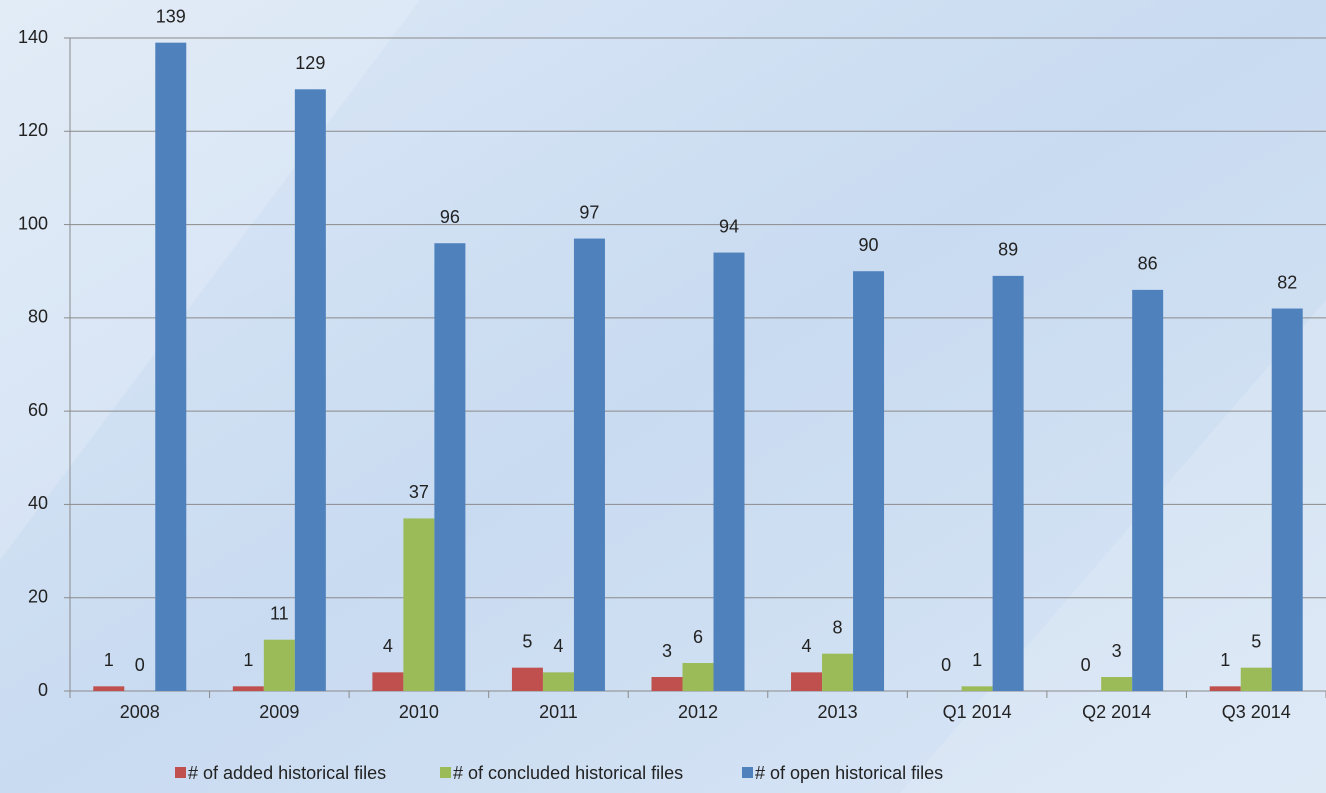 The height and width of the screenshot is (793, 1326). I want to click on x-tick-label: 2012, so click(698, 712).